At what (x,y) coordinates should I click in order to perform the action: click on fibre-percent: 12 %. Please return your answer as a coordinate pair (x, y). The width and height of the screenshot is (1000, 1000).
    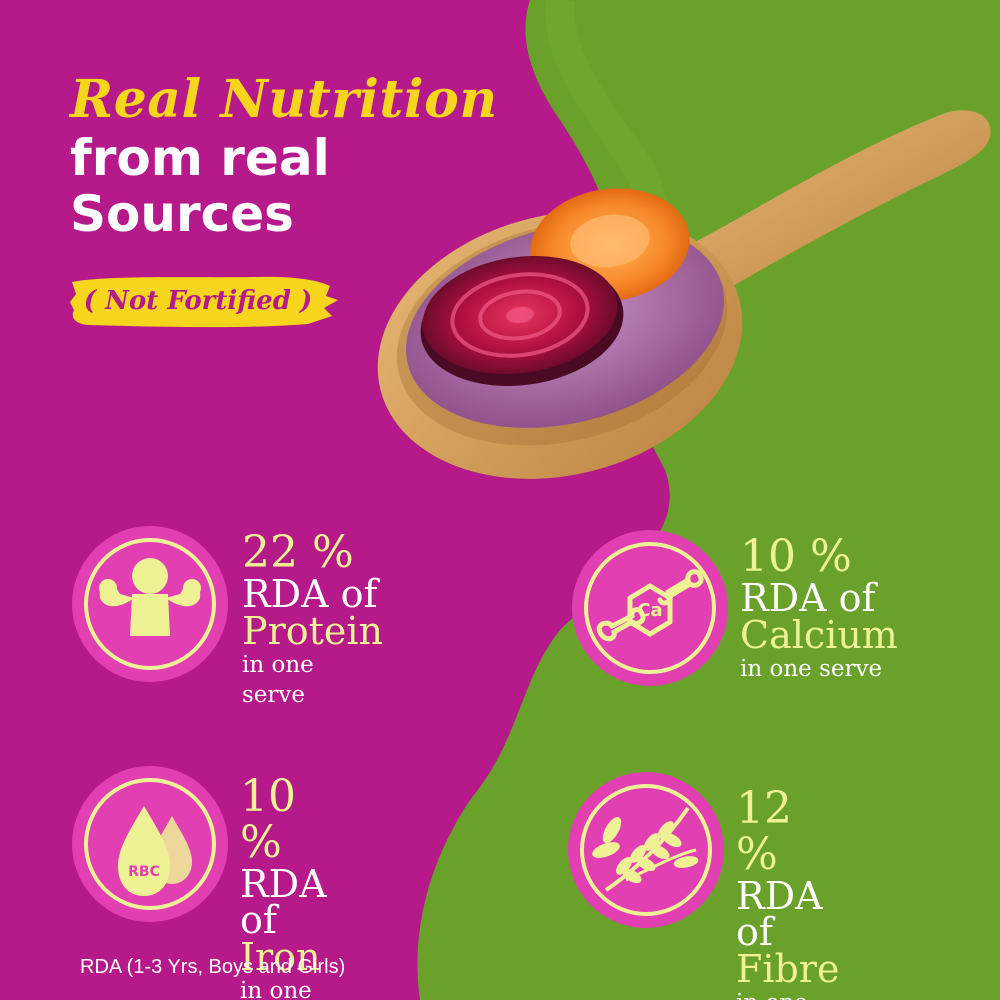
    Looking at the image, I should click on (764, 831).